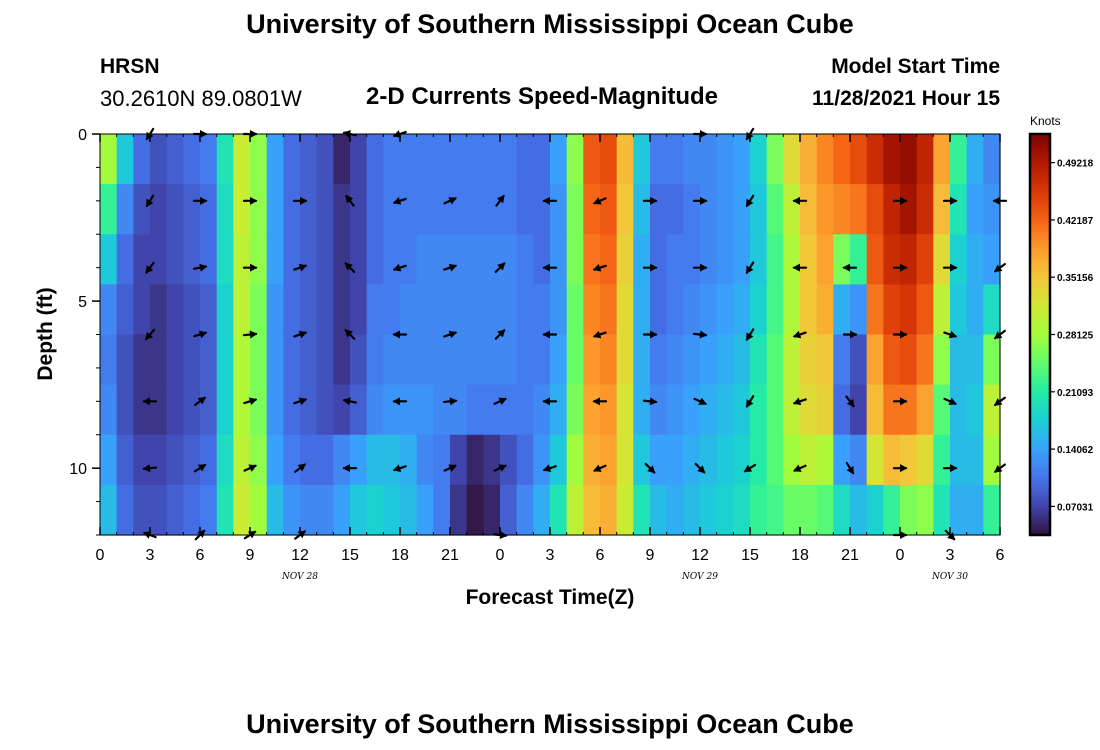  What do you see at coordinates (850, 555) in the screenshot?
I see `x-tick-label: 21` at bounding box center [850, 555].